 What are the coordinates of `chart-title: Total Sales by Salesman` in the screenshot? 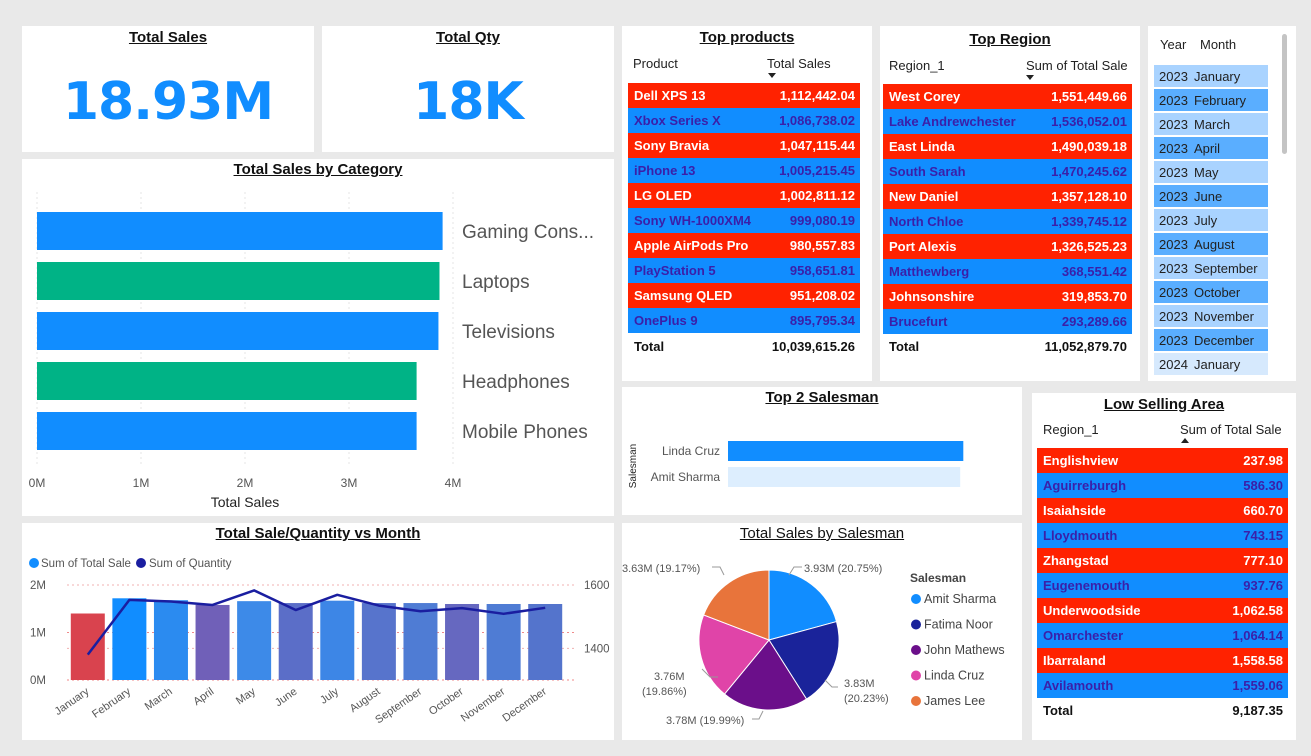 It's located at (822, 533).